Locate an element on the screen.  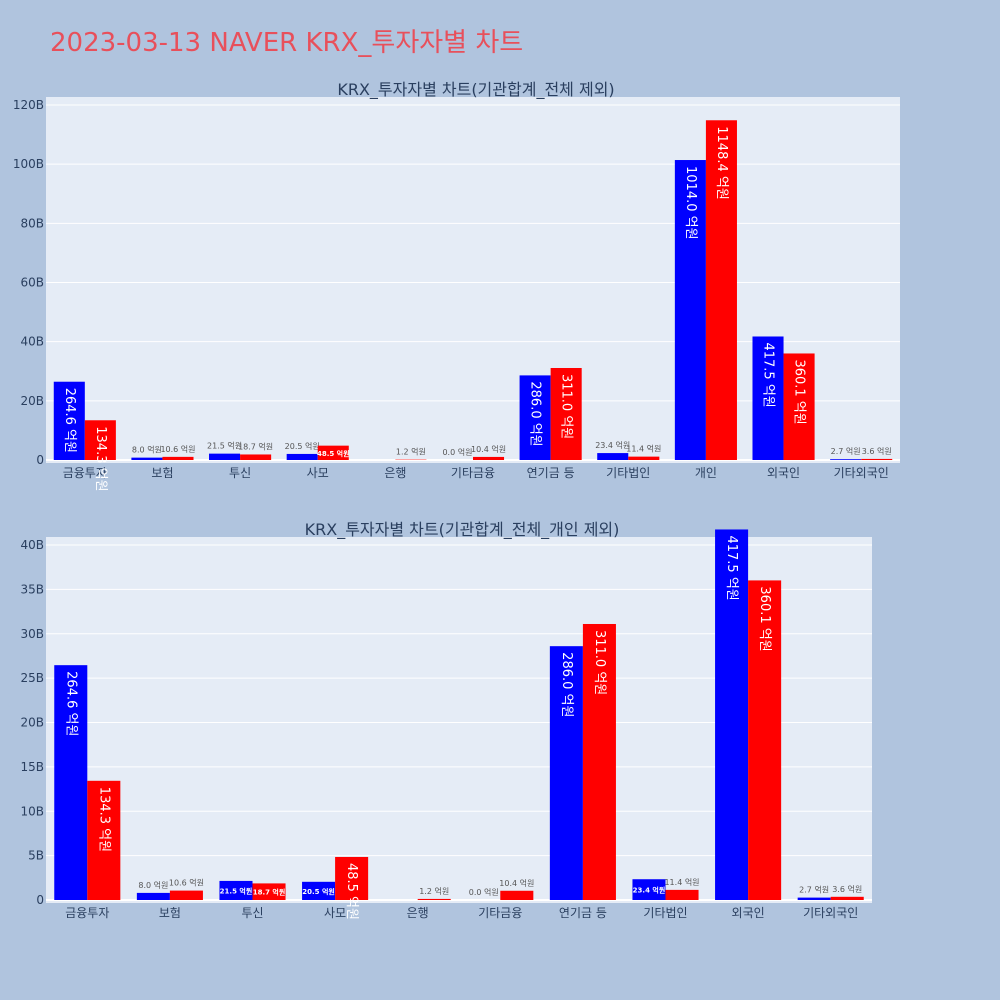
y-tick-label: 40B is located at coordinates (32, 342).